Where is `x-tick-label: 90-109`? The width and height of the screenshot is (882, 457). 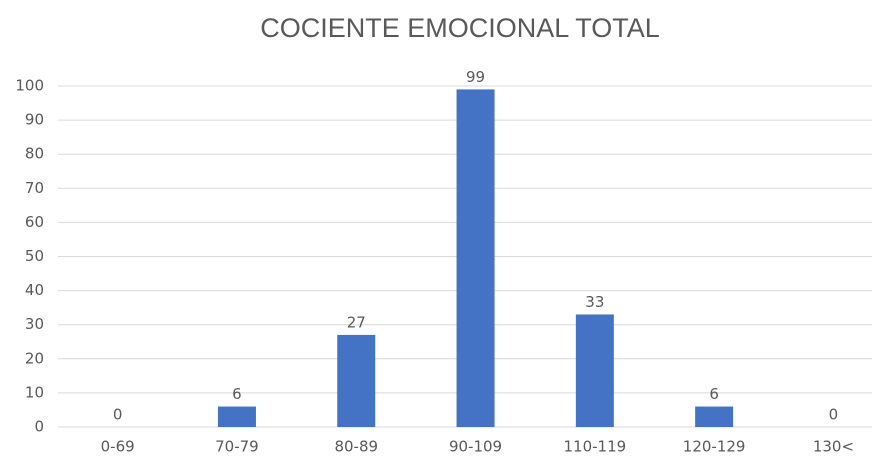
x-tick-label: 90-109 is located at coordinates (475, 447).